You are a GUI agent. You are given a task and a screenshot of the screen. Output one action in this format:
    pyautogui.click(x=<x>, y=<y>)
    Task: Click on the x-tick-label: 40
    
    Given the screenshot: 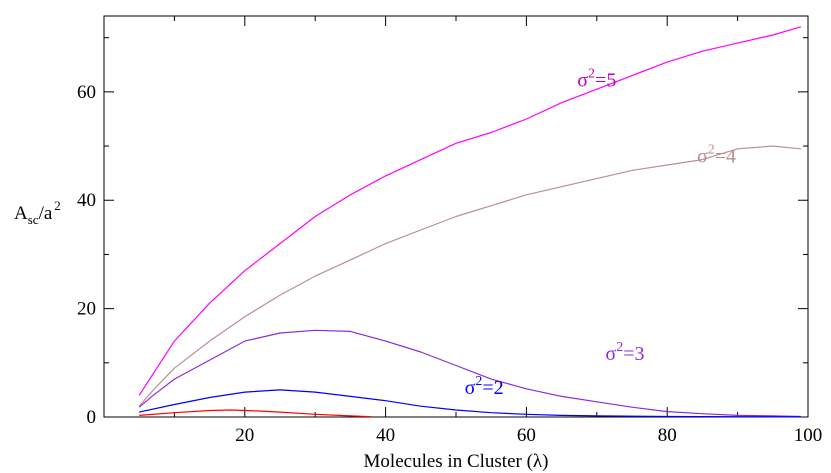 What is the action you would take?
    pyautogui.click(x=385, y=435)
    